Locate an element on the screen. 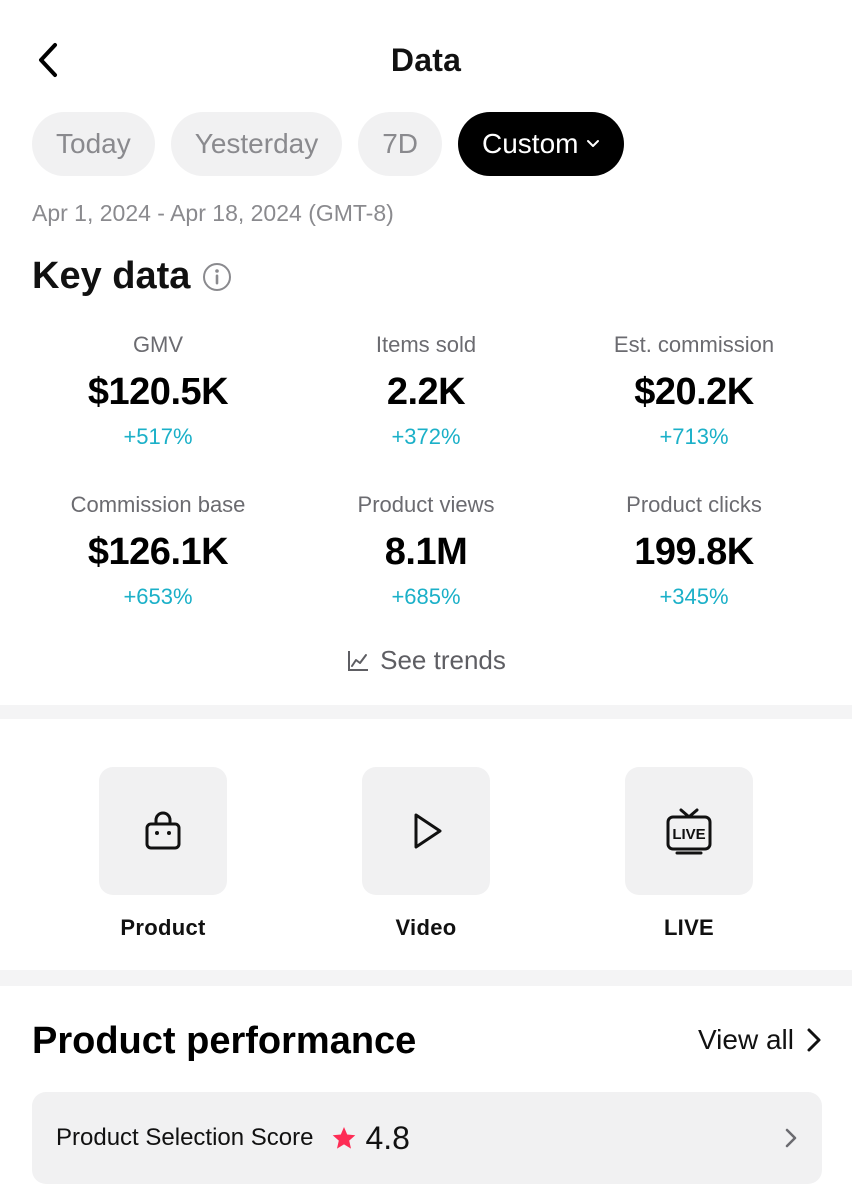  tab-label: Yesterday is located at coordinates (256, 143).